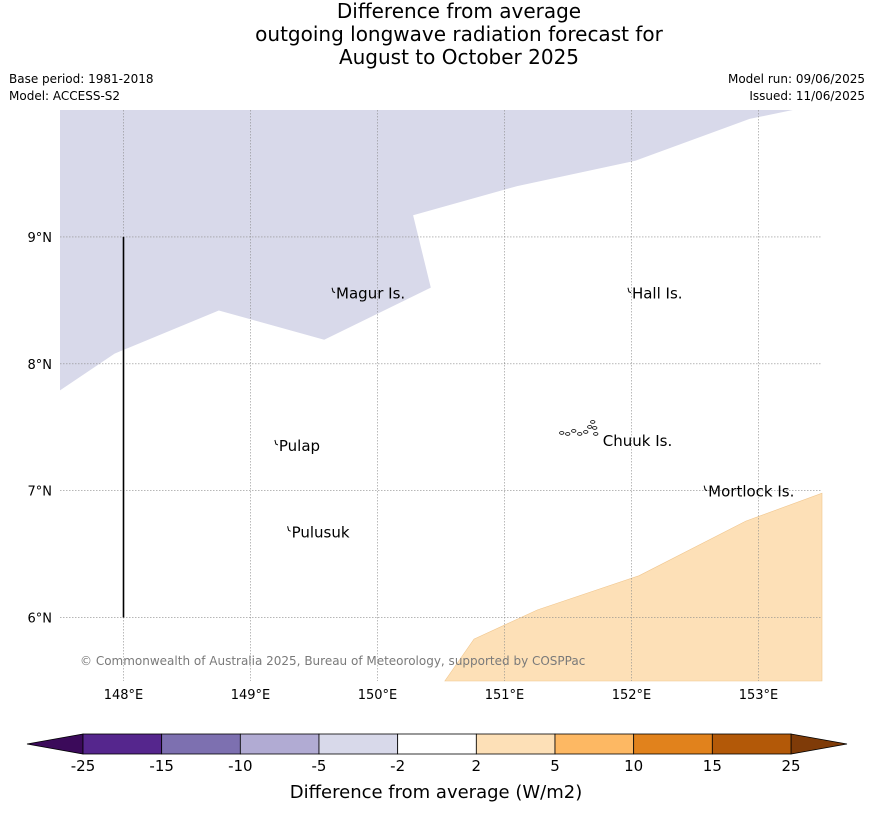 The width and height of the screenshot is (873, 816). What do you see at coordinates (321, 532) in the screenshot?
I see `island-label: Pulusuk` at bounding box center [321, 532].